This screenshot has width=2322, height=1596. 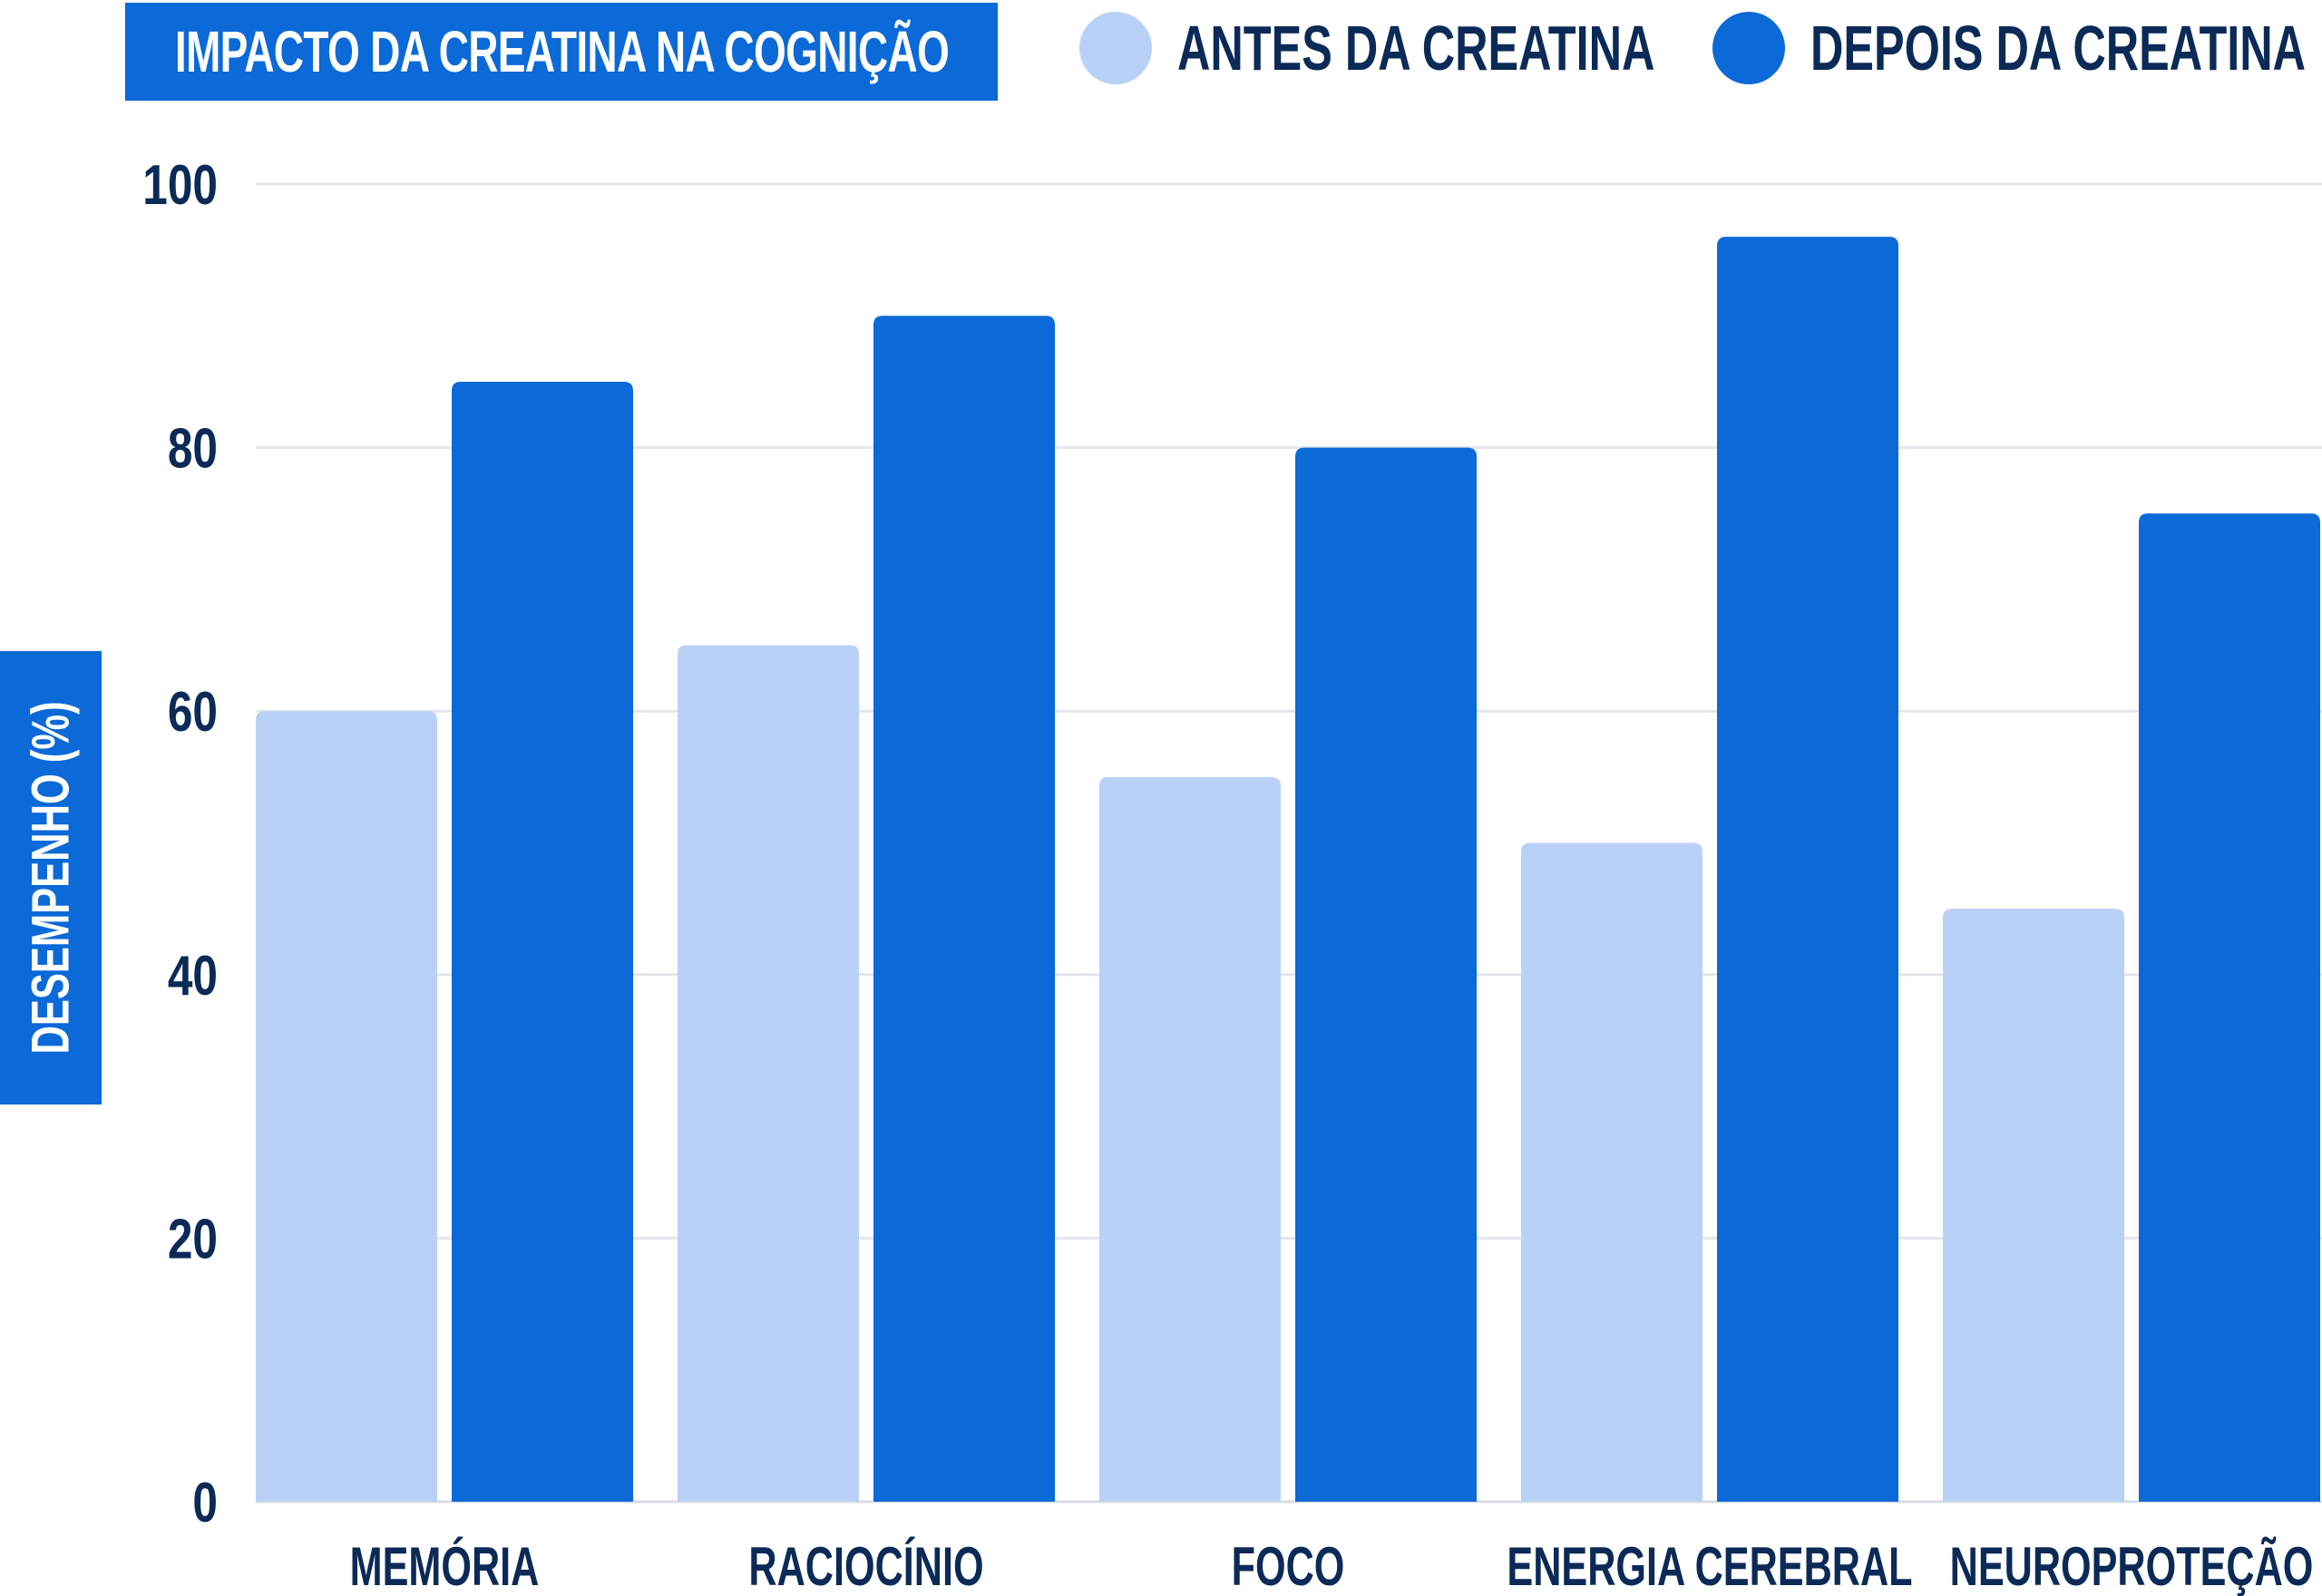 I want to click on x-tick-label: MEMÓRIA, so click(x=445, y=1566).